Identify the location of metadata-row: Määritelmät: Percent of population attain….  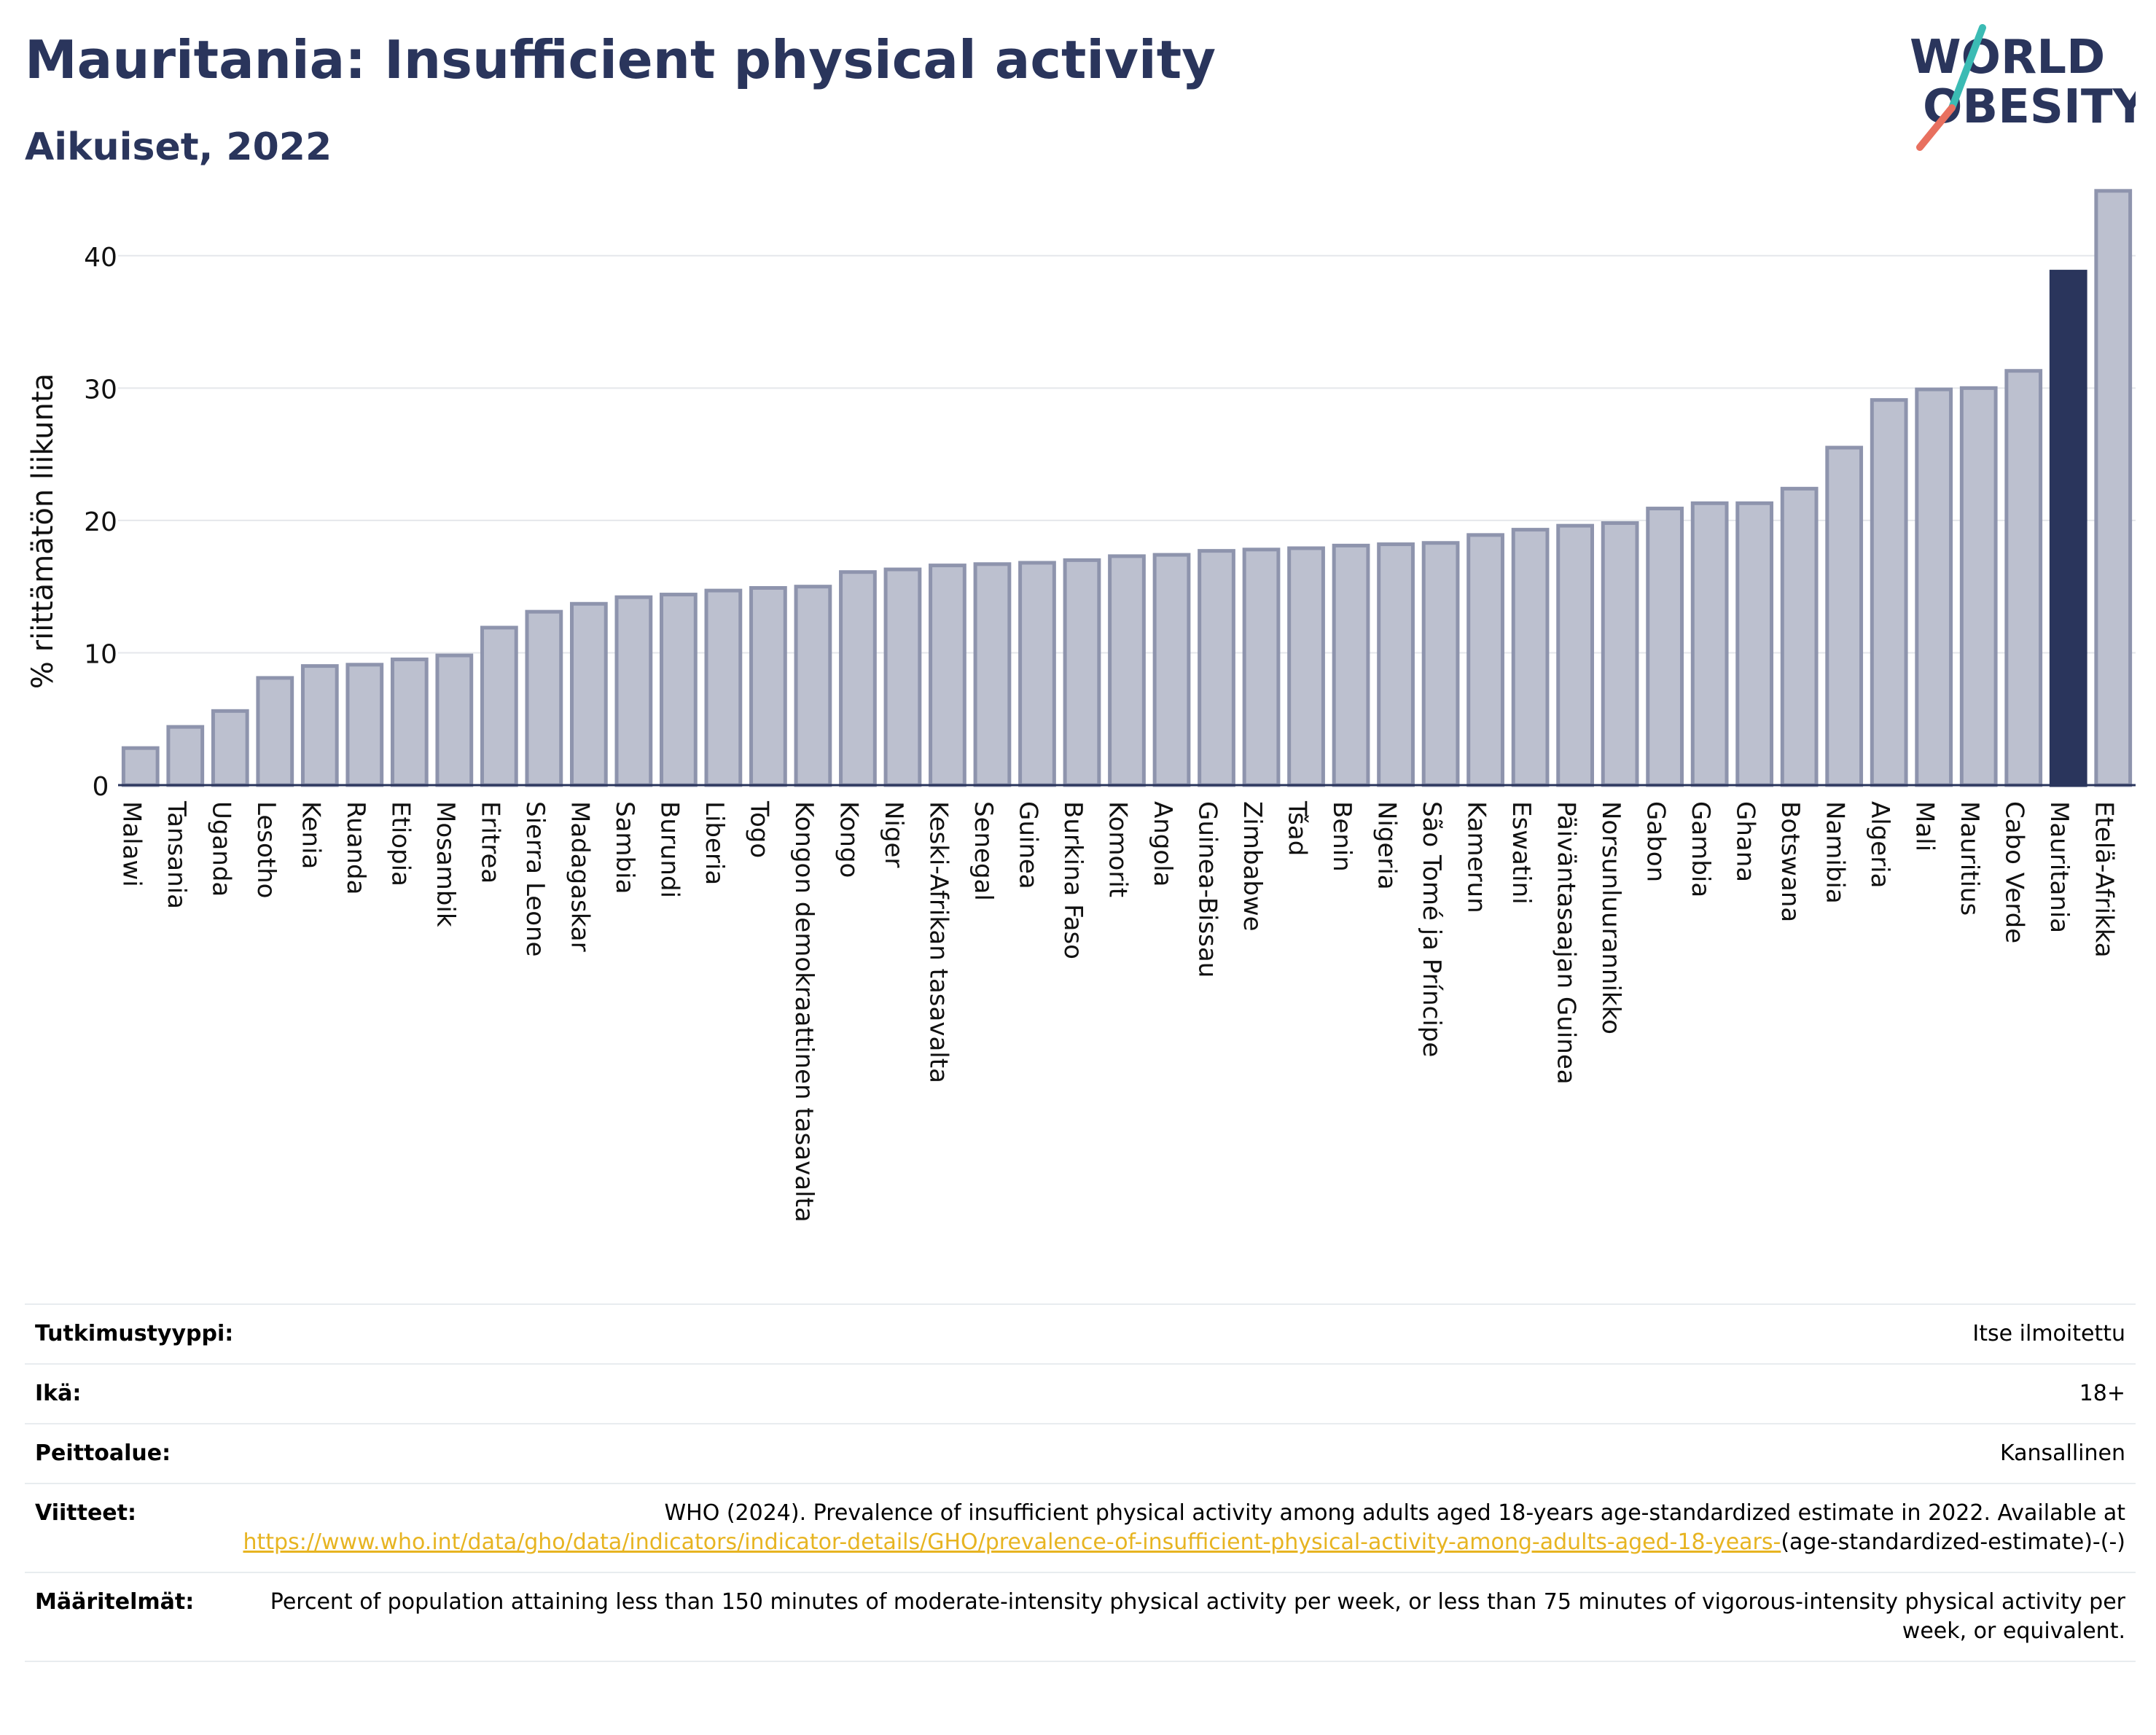
(1081, 1617).